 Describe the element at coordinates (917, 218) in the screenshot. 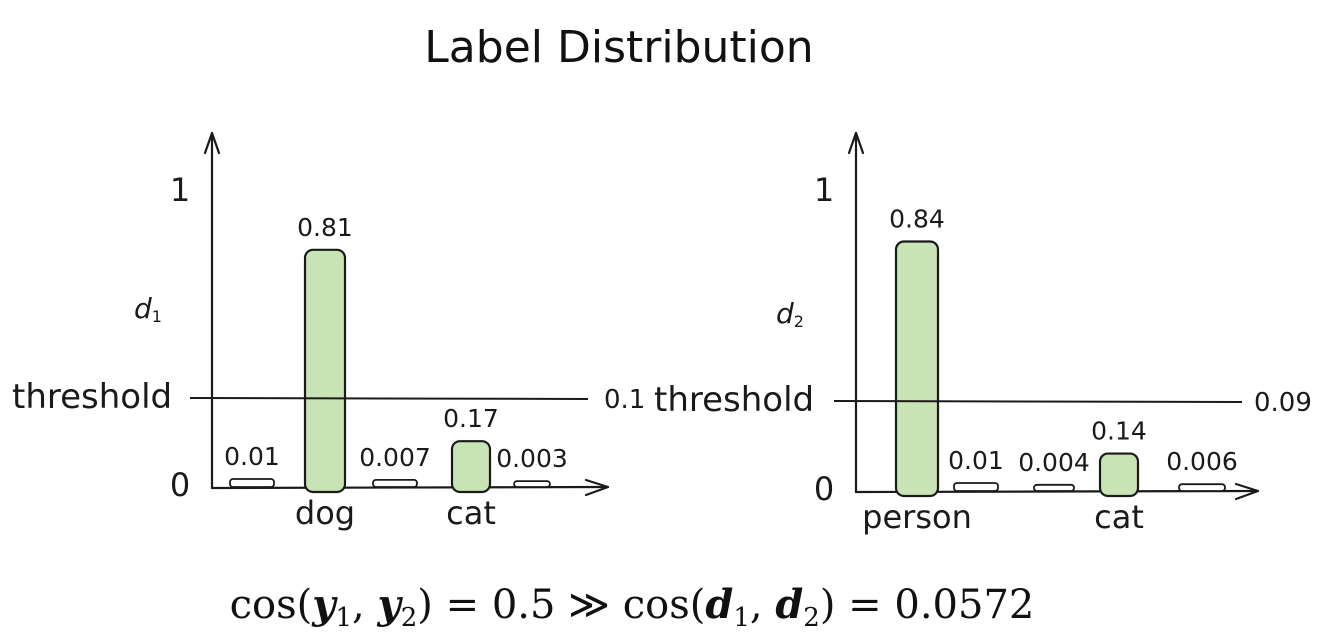

I see `bar-value-label: 0.84` at that location.